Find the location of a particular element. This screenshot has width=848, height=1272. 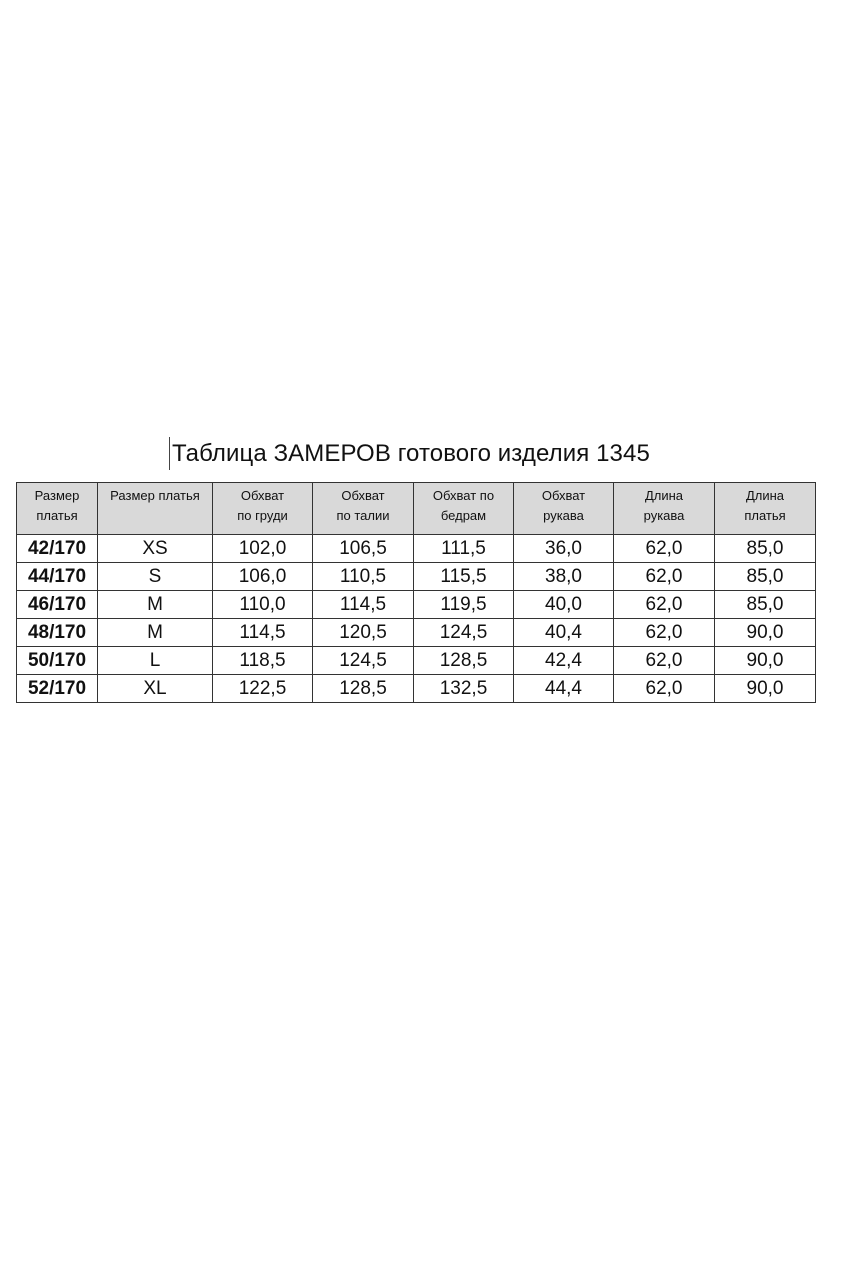

table-row: 42/170 XS 102,0 106,5 111,5 36,0 62,0 85,0 is located at coordinates (416, 548).